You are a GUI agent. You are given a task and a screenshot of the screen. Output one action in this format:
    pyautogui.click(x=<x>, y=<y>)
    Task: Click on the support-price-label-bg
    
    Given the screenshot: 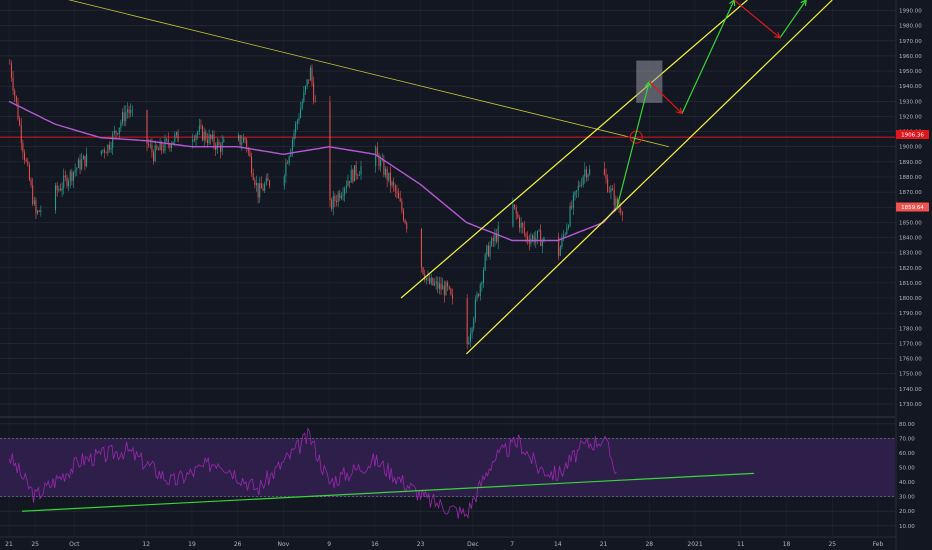 What is the action you would take?
    pyautogui.click(x=912, y=134)
    